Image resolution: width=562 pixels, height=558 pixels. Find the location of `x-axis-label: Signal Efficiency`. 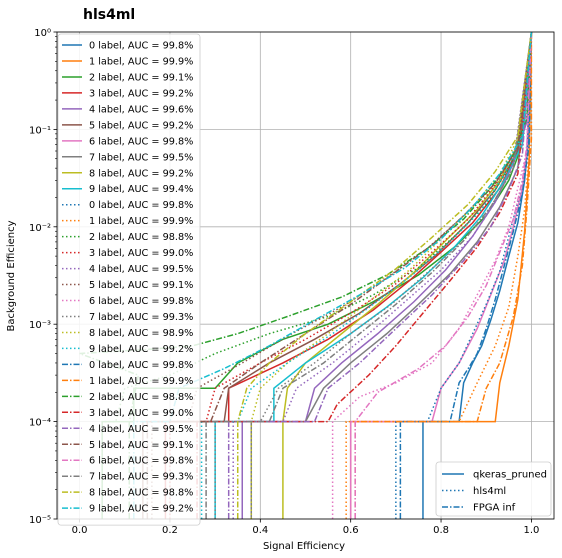

x-axis-label: Signal Efficiency is located at coordinates (304, 546).